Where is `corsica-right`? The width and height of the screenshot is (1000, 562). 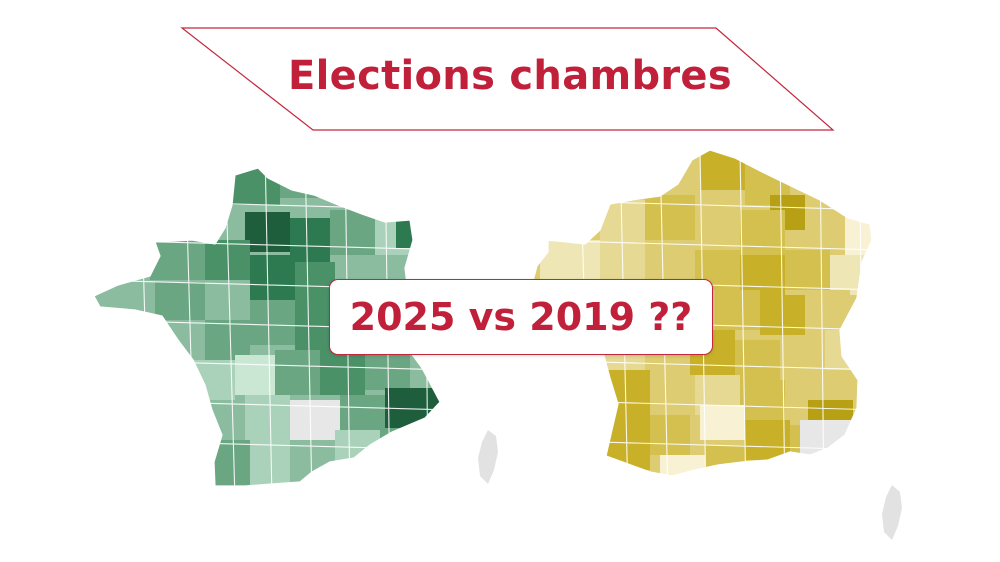 corsica-right is located at coordinates (892, 512).